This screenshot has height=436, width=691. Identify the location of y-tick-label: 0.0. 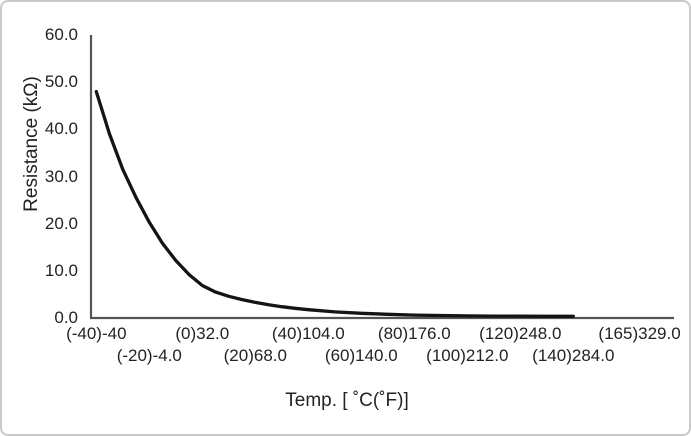
(66, 317).